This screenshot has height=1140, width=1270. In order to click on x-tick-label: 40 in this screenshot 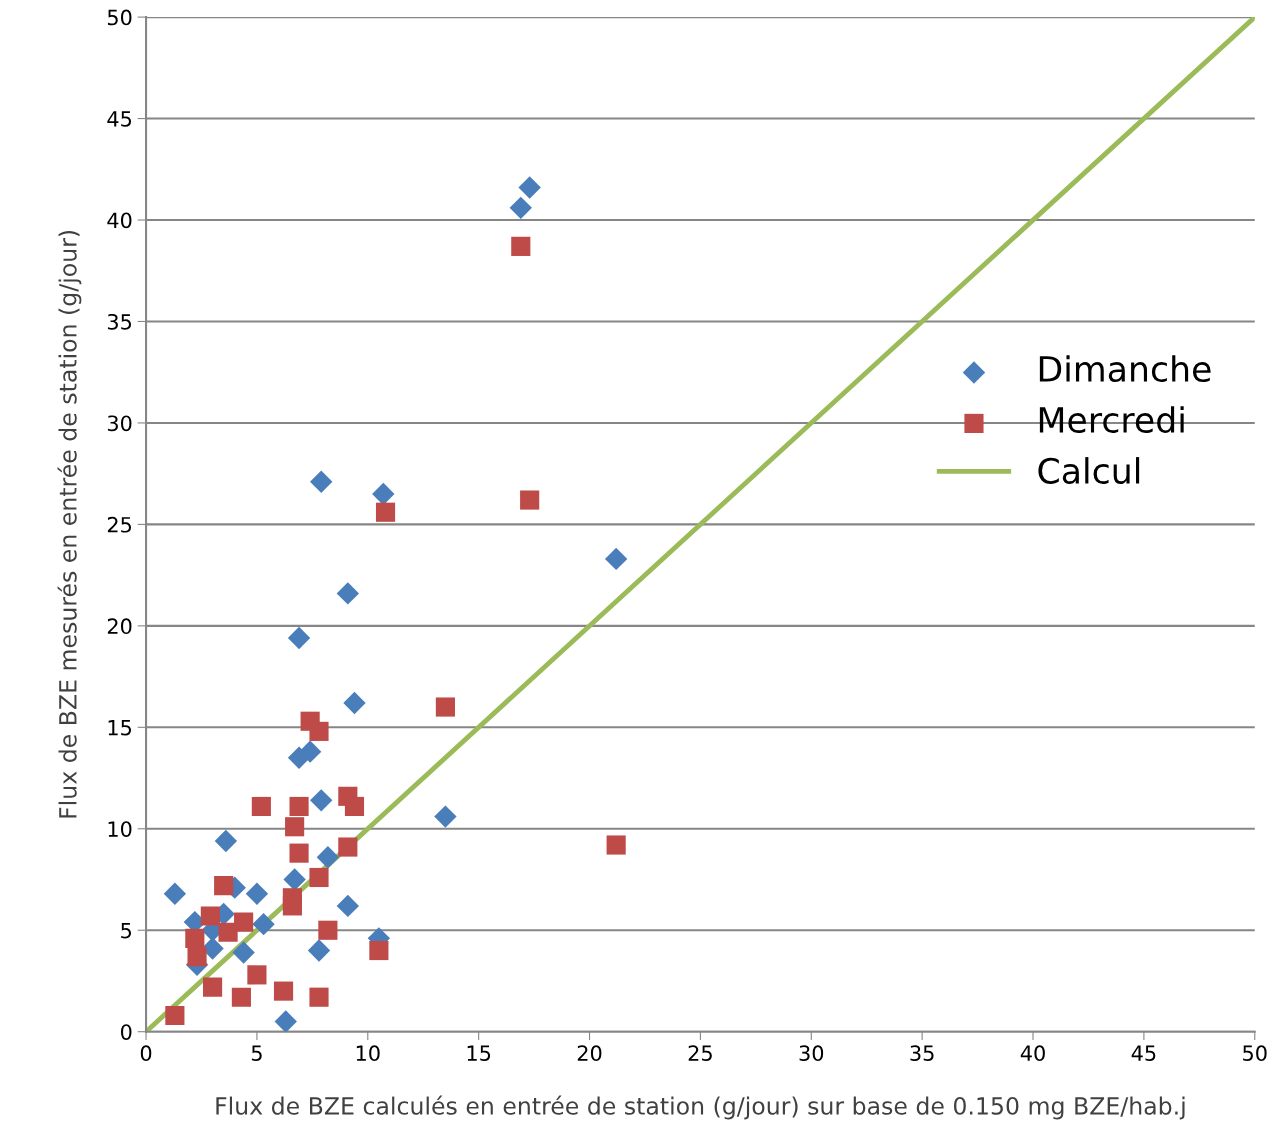, I will do `click(1032, 1053)`.